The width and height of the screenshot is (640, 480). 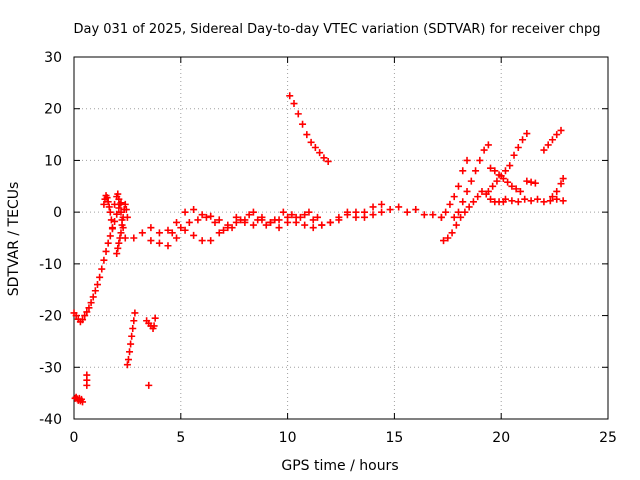 What do you see at coordinates (534, 200) in the screenshot?
I see `series-tail-21h` at bounding box center [534, 200].